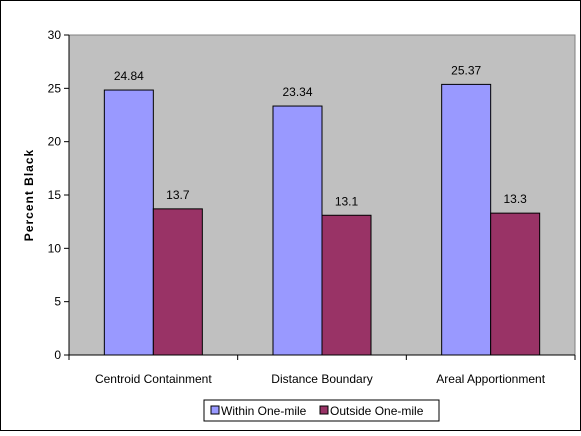  What do you see at coordinates (347, 201) in the screenshot?
I see `data-label: 13.1` at bounding box center [347, 201].